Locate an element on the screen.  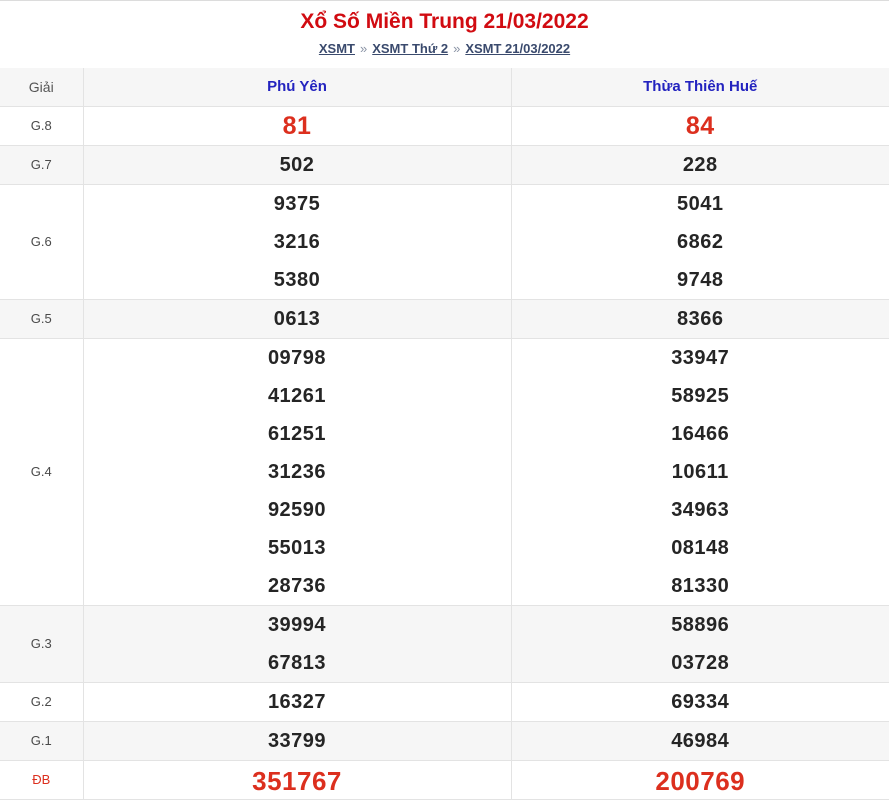
prize-number: 39994 is located at coordinates (297, 624).